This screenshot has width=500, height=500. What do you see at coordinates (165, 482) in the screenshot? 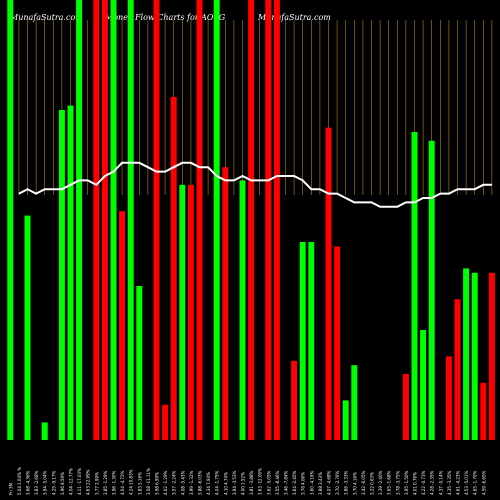
I see `x-tick-label: 4.02 -1.29%` at bounding box center [165, 482].